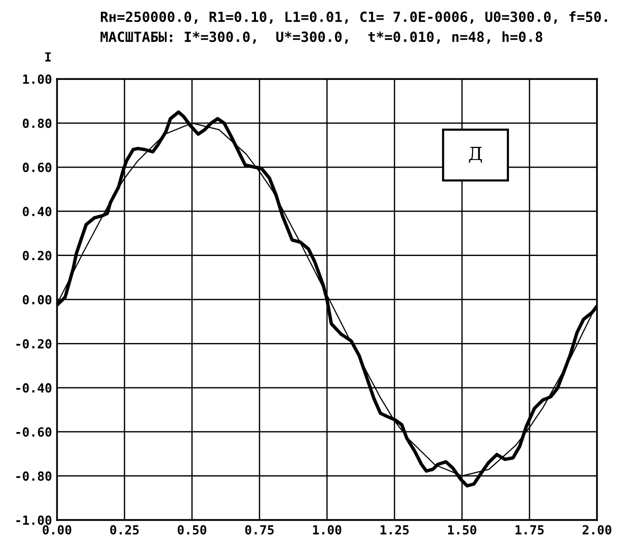 This screenshot has height=548, width=625. Describe the element at coordinates (327, 530) in the screenshot. I see `x-tick-label: 1.00` at that location.